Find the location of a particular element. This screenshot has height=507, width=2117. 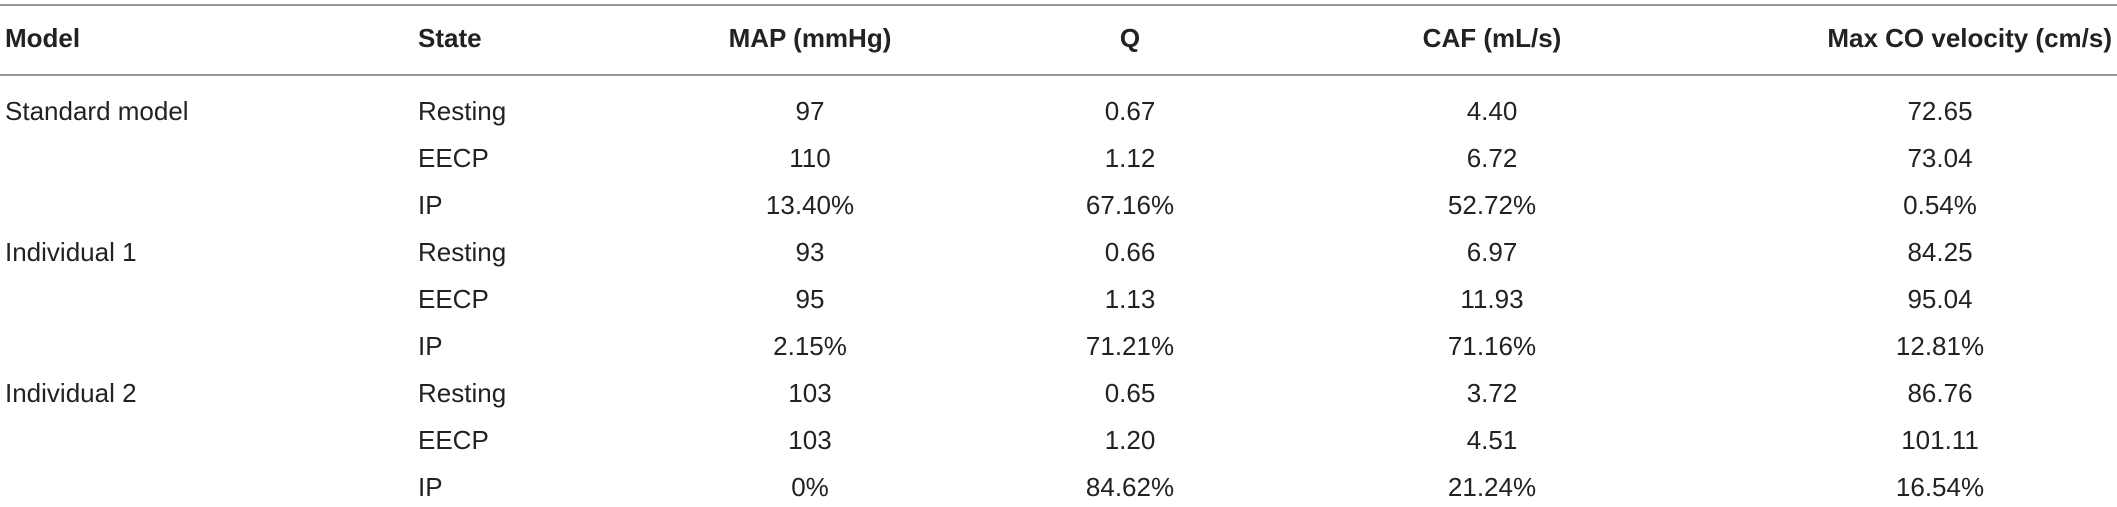

q-cell: 1.20 is located at coordinates (1130, 440).